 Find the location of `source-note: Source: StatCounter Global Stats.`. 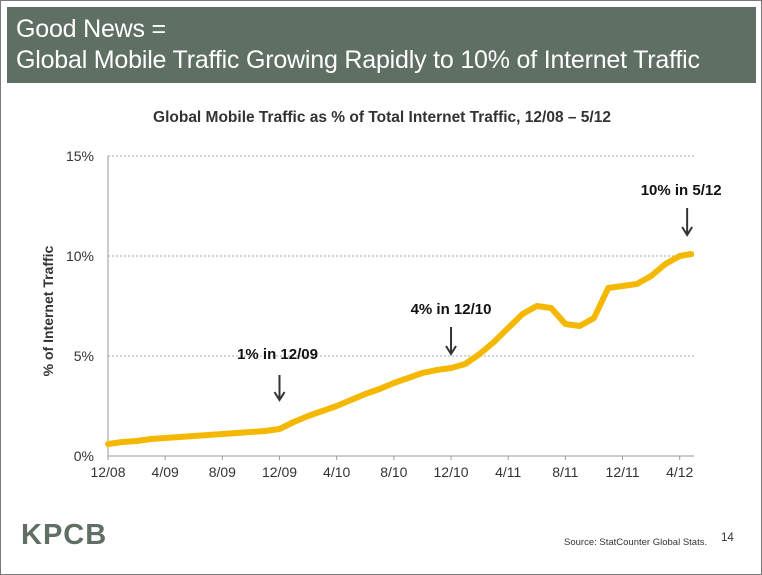

source-note: Source: StatCounter Global Stats. is located at coordinates (636, 542).